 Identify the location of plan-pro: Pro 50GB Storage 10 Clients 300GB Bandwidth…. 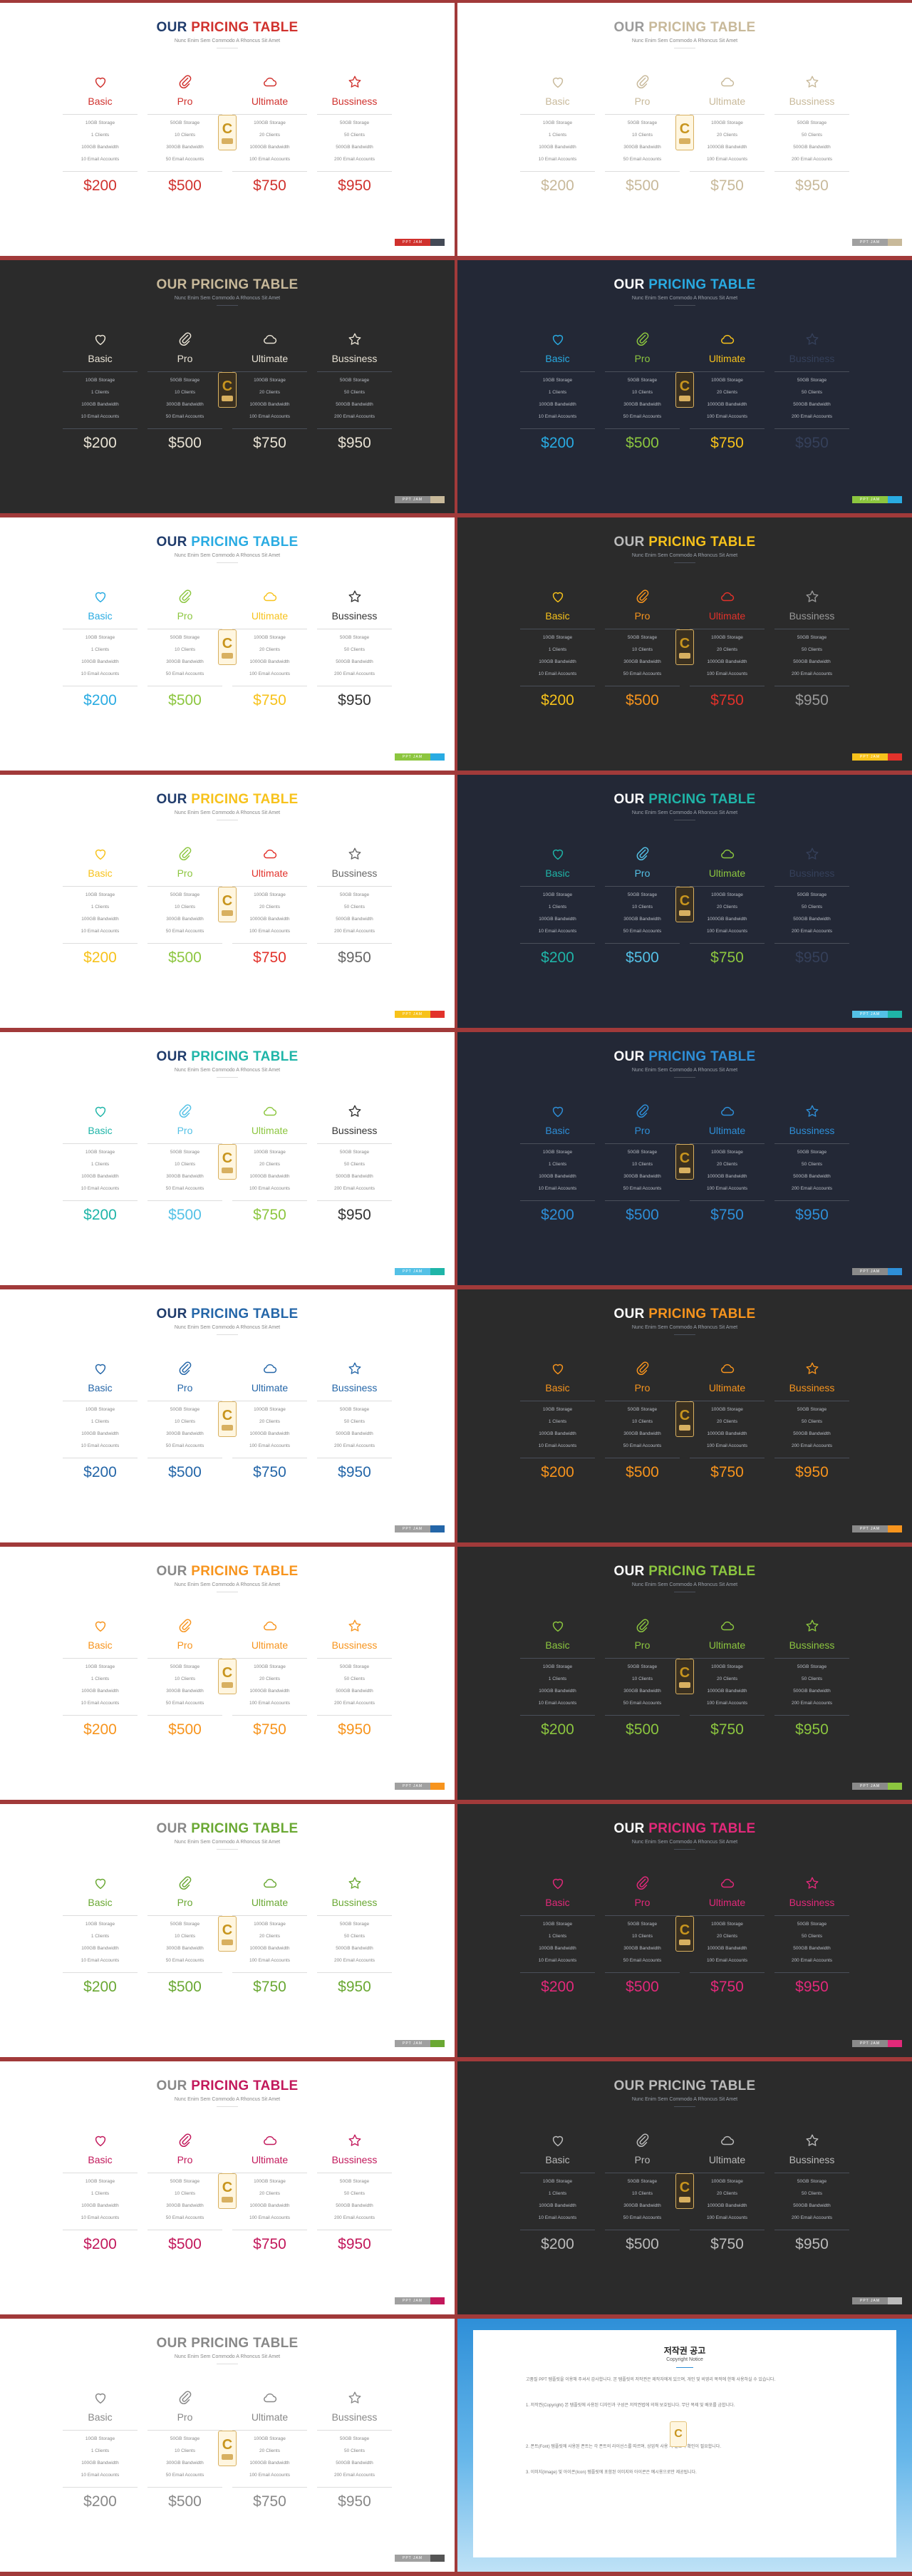
(642, 648).